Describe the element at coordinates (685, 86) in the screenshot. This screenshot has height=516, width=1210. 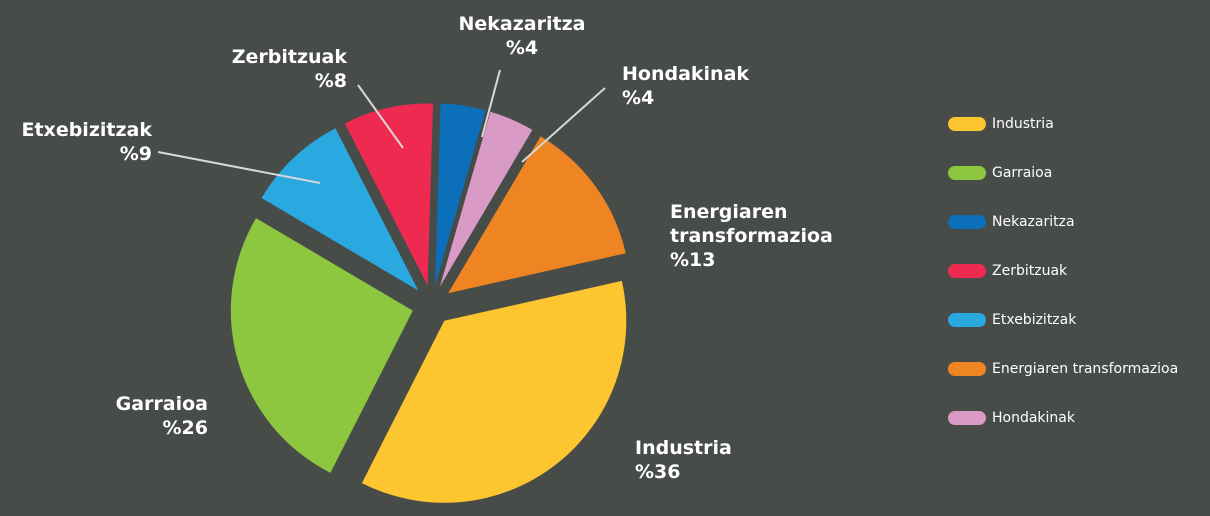
I see `slice-label: Hondakinak %4` at that location.